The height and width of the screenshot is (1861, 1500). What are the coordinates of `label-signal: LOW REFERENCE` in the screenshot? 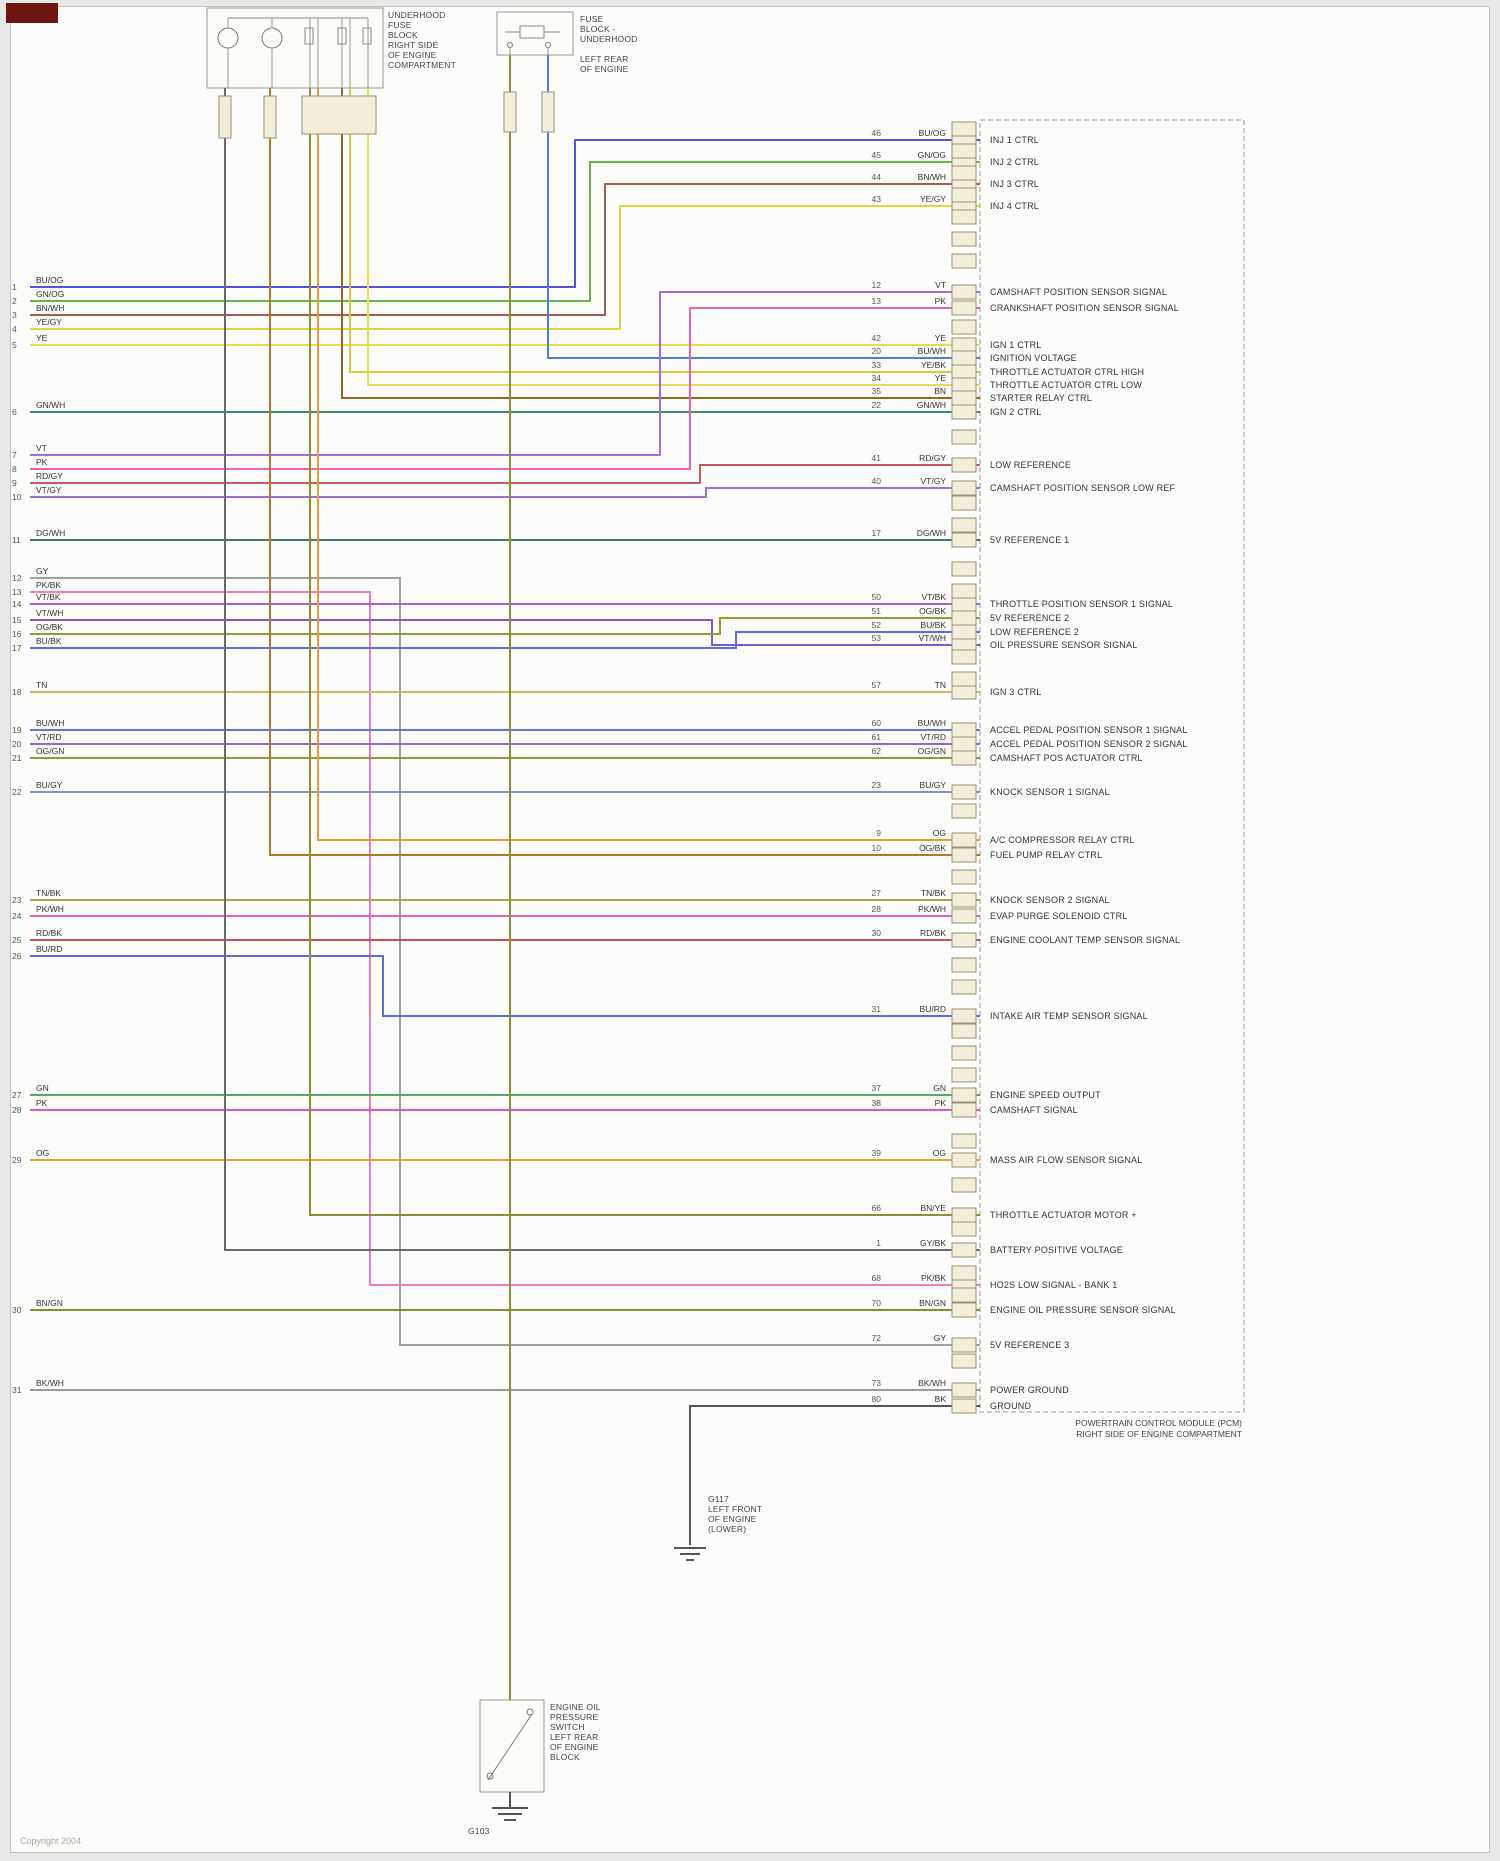 It's located at (1030, 465).